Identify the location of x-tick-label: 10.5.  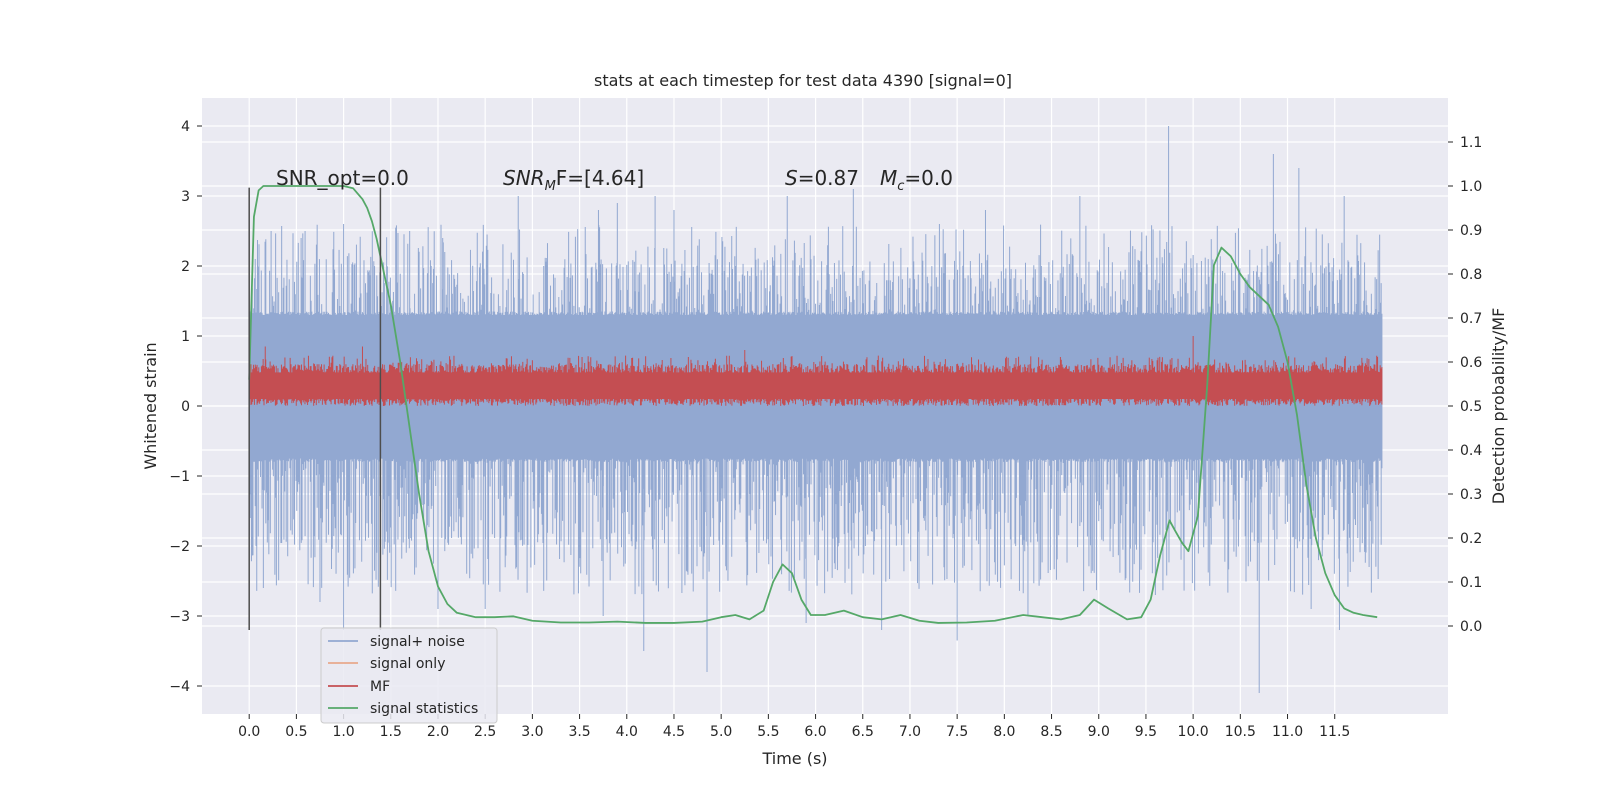
(1240, 732).